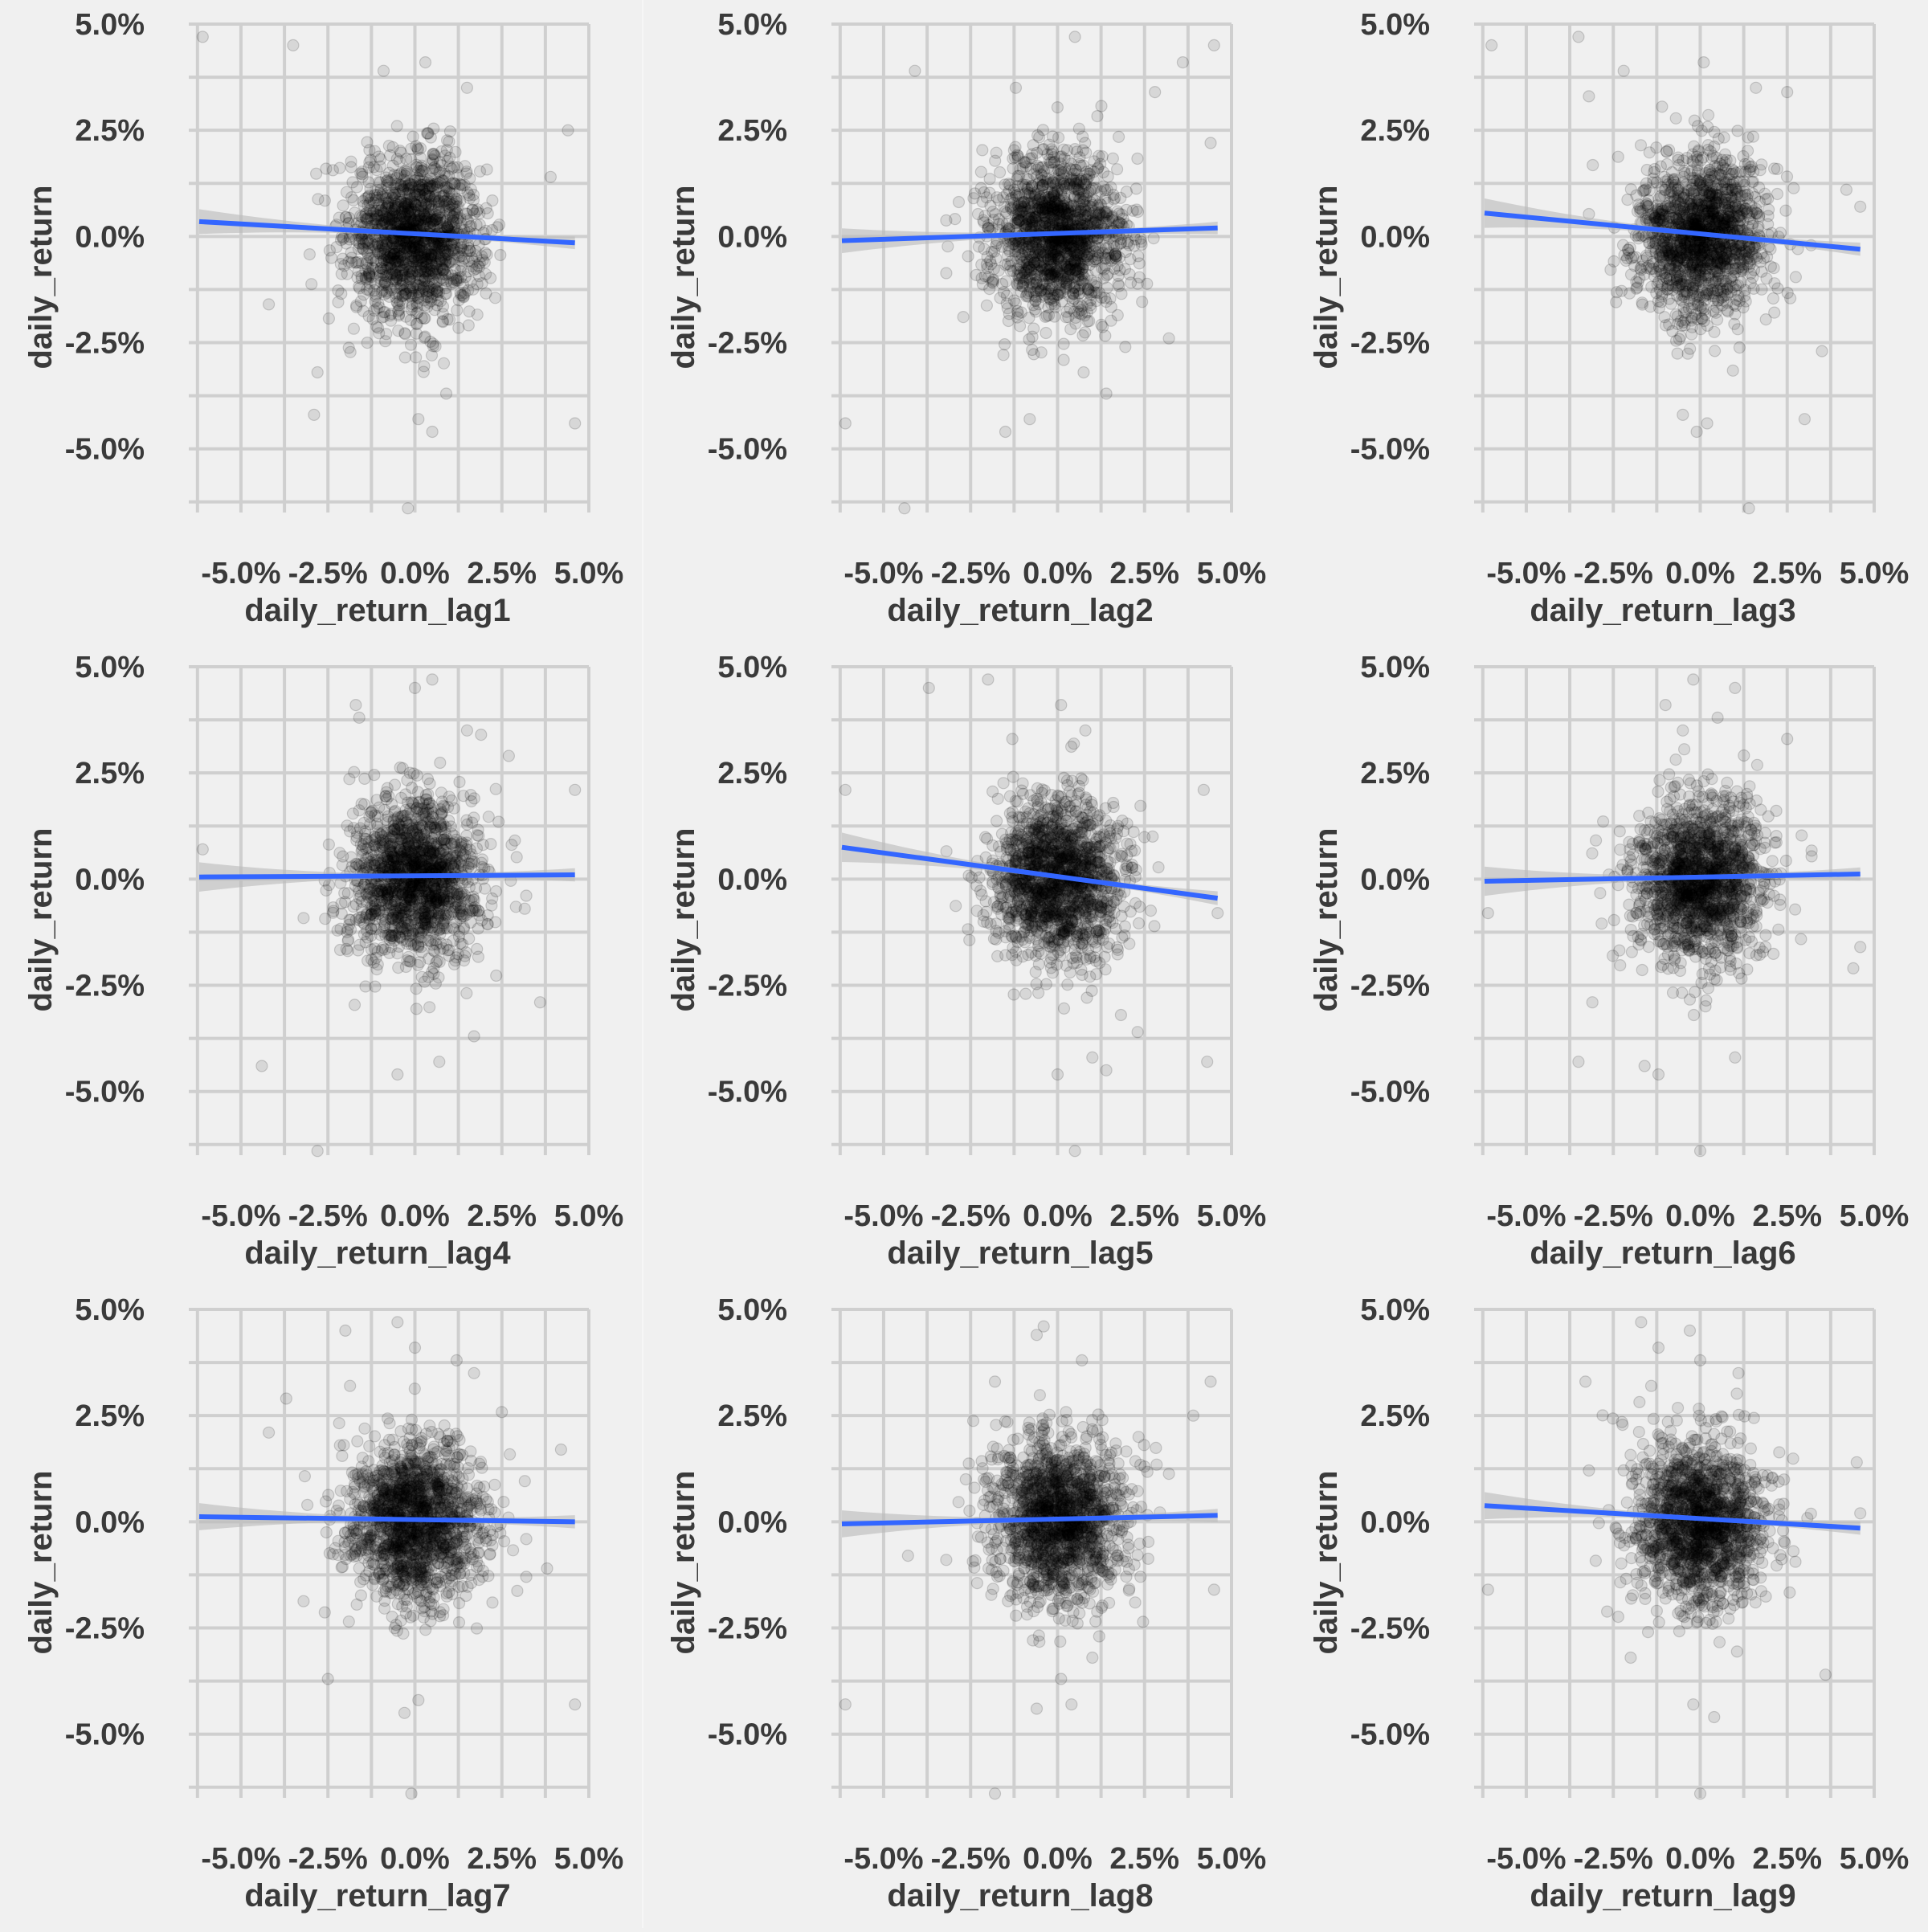 This screenshot has width=1928, height=1932. Describe the element at coordinates (388, 915) in the screenshot. I see `scatter-points` at that location.